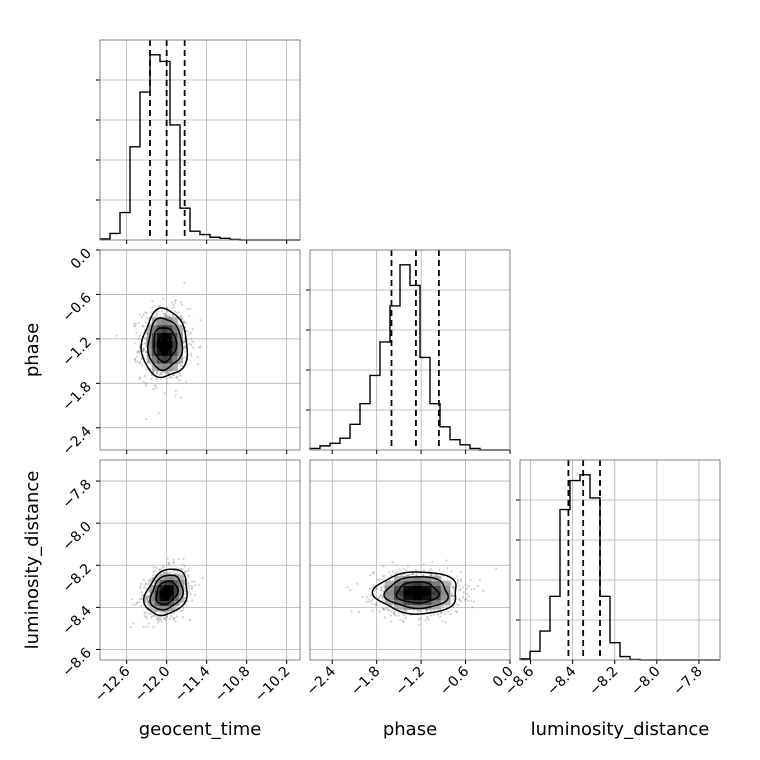 This screenshot has width=760, height=760. I want to click on y-axis-label: phase, so click(32, 350).